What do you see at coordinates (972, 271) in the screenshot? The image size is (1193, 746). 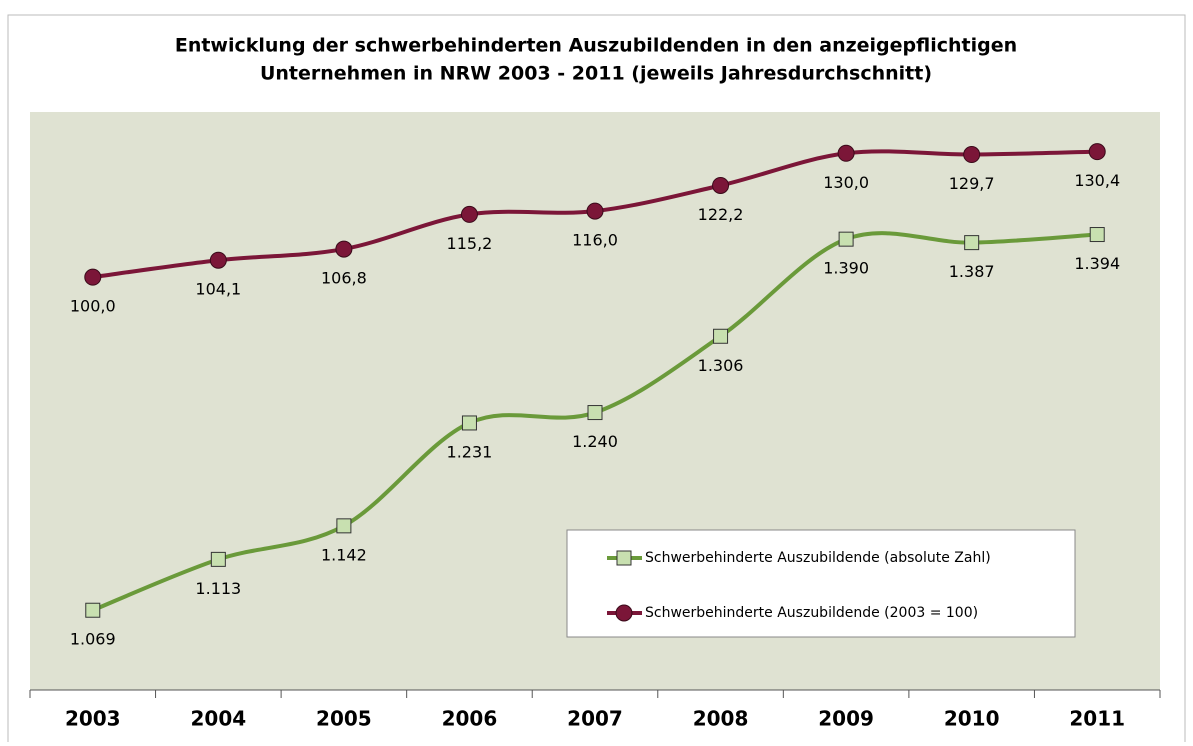 I see `data-label: 1.387` at bounding box center [972, 271].